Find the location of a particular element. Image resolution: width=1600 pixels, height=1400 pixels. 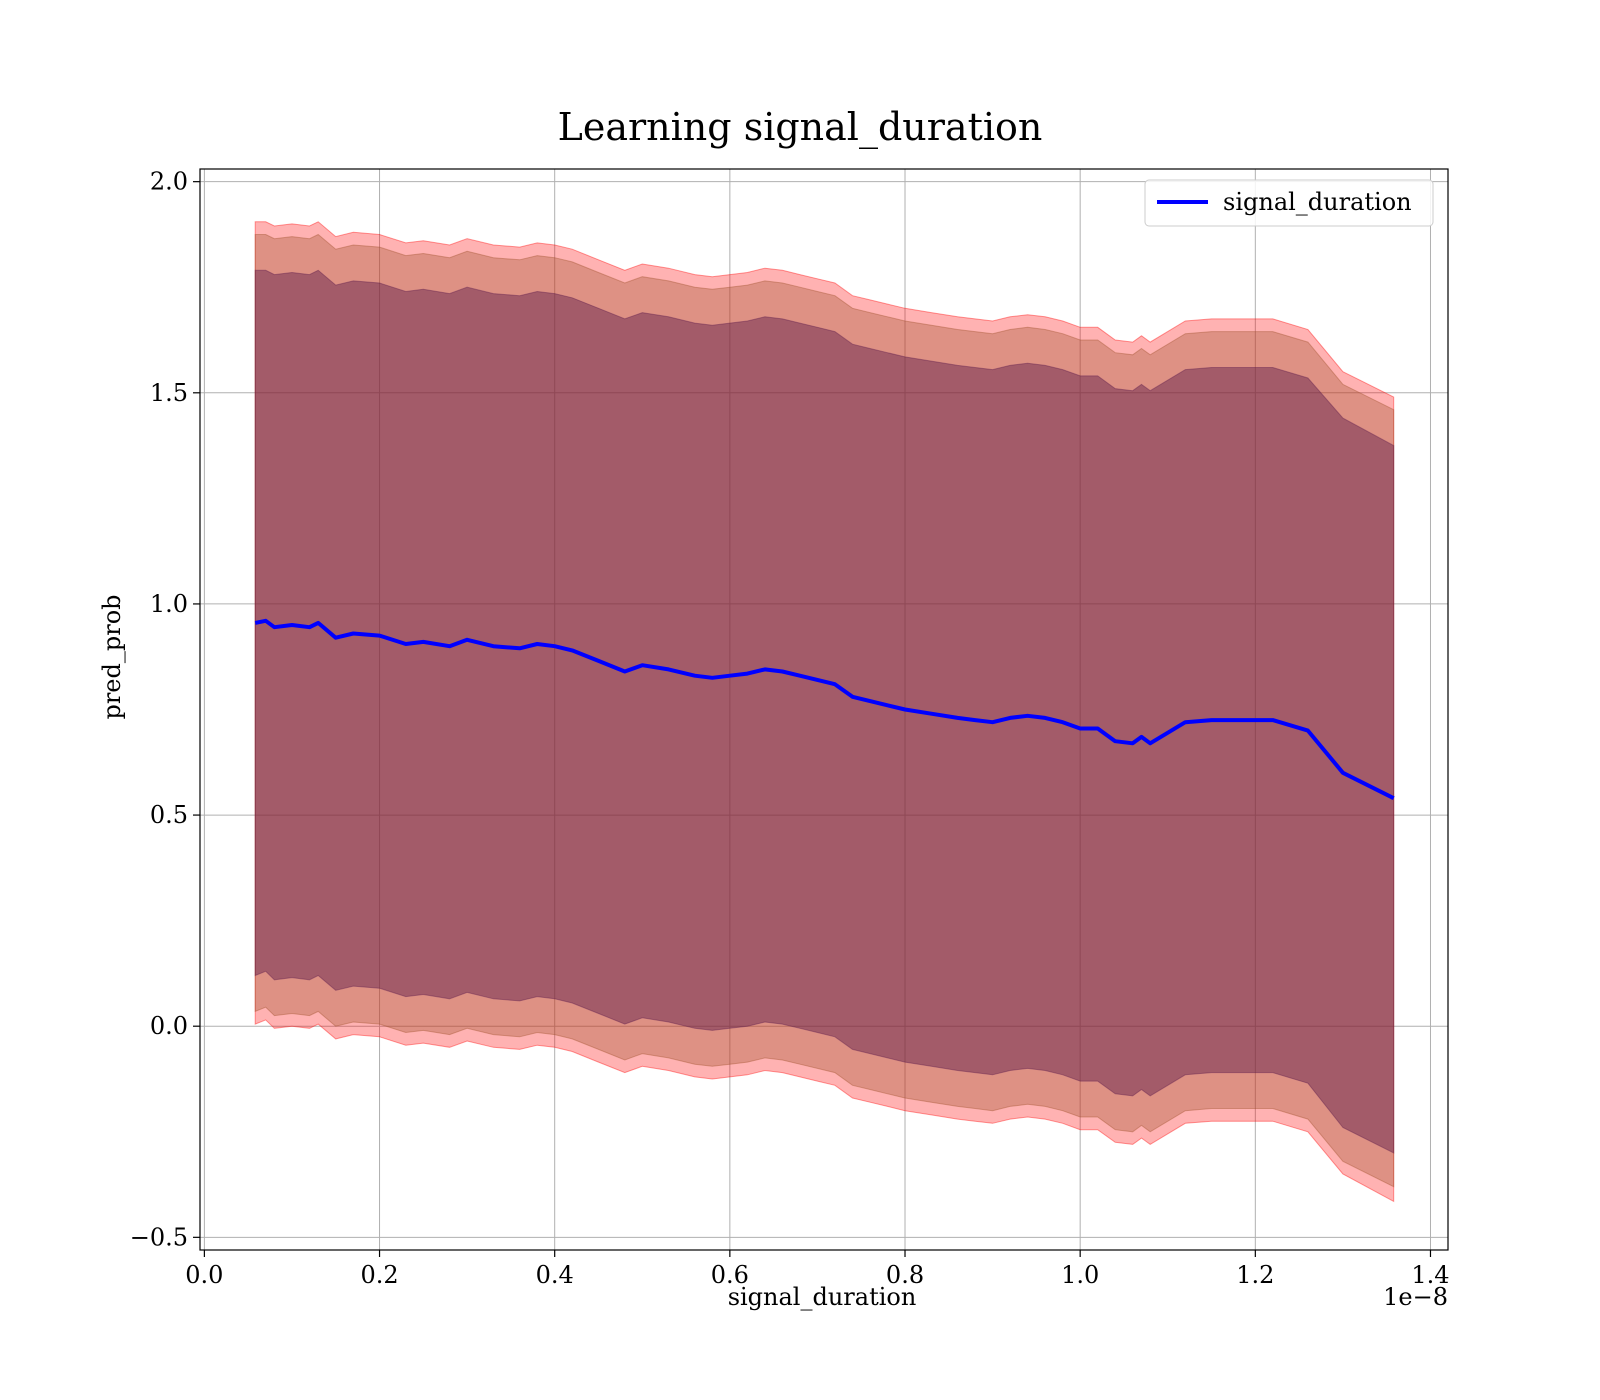

chart-title: Learning signal_duration is located at coordinates (800, 127).